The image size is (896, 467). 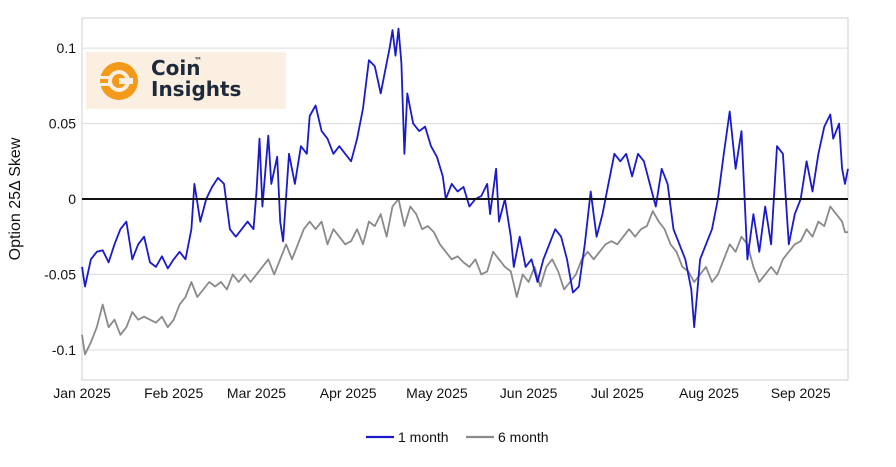 I want to click on logo-trademark: ™, so click(x=198, y=60).